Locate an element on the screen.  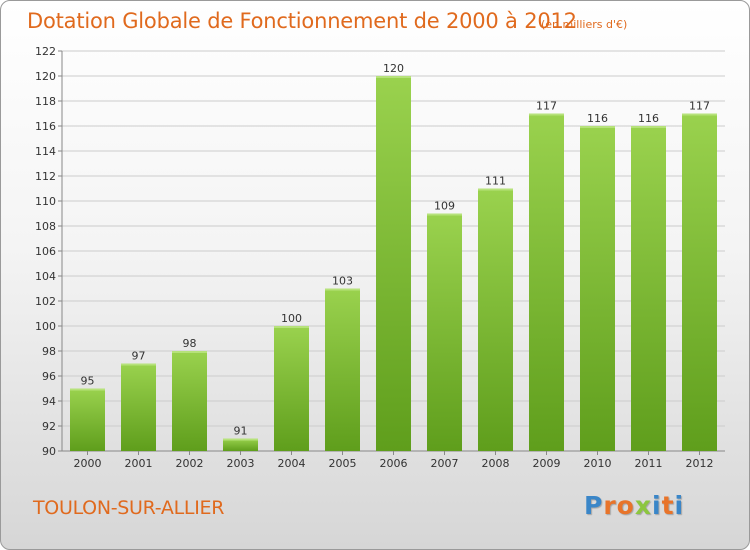
y-tick-label: 110 is located at coordinates (45, 201).